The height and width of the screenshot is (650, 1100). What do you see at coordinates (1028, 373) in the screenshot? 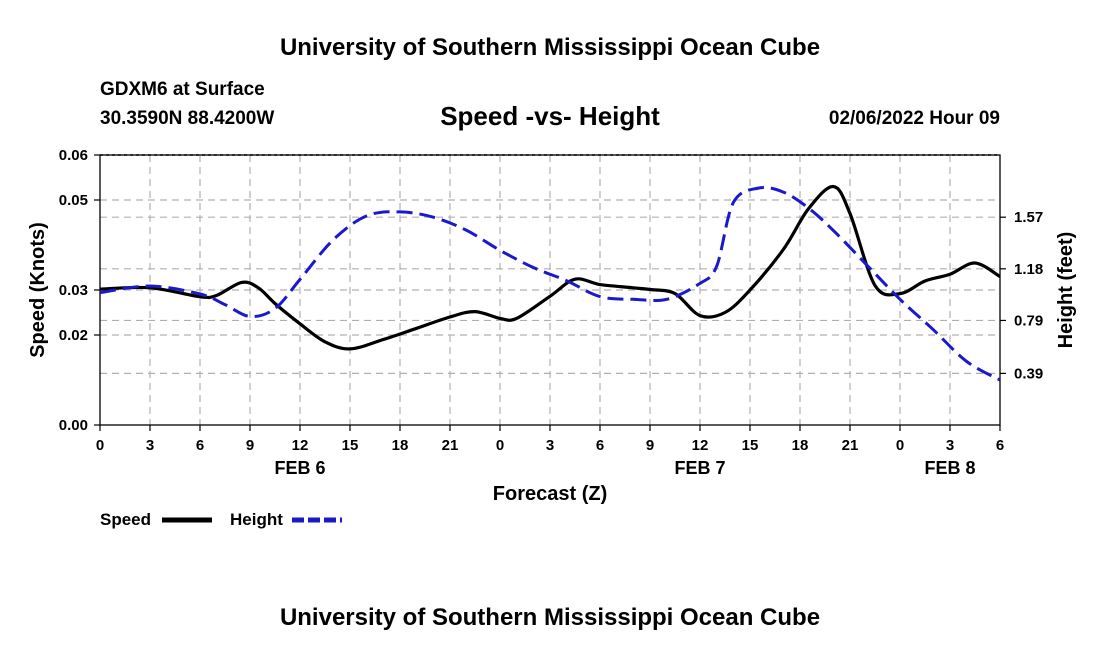
I see `y2-tick-label: 0.39` at bounding box center [1028, 373].